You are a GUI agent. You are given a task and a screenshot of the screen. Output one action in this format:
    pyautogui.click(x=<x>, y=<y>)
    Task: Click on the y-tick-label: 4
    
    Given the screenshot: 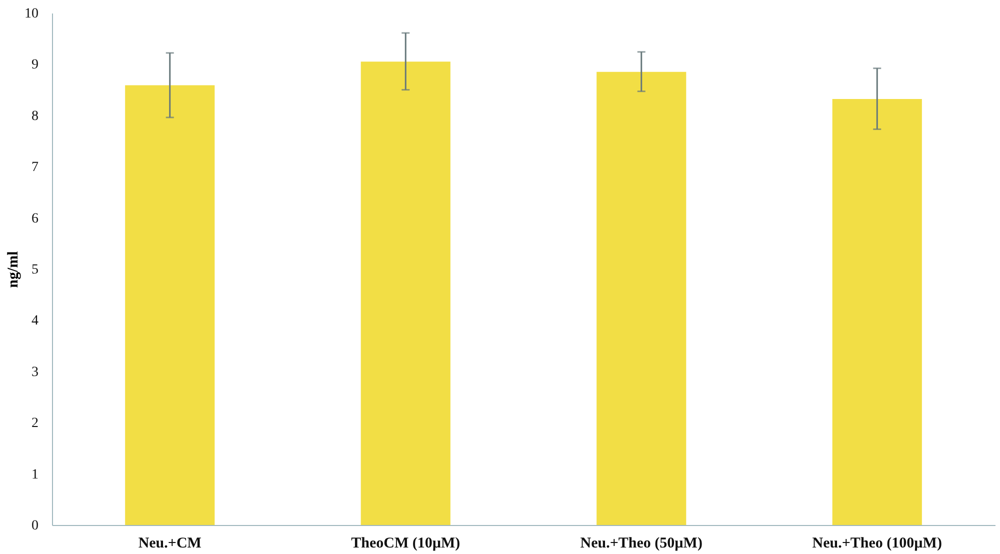 What is the action you would take?
    pyautogui.click(x=35, y=321)
    